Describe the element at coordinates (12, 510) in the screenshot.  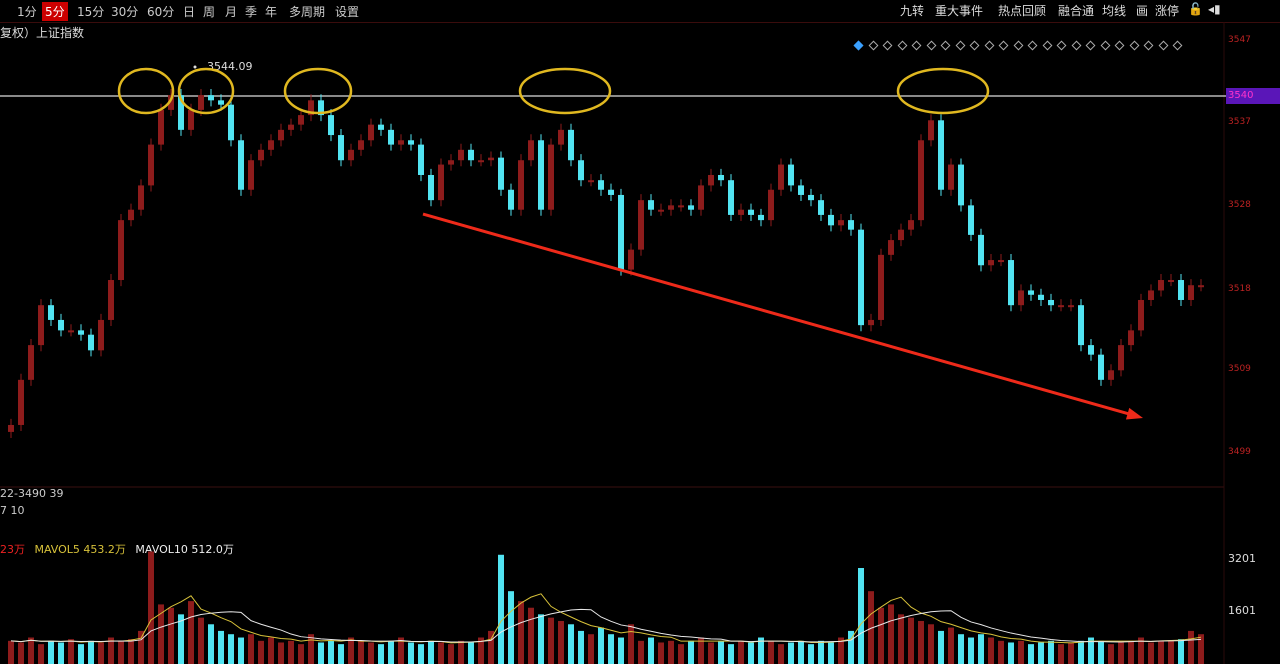
I see `info-line-2: 7 10` at that location.